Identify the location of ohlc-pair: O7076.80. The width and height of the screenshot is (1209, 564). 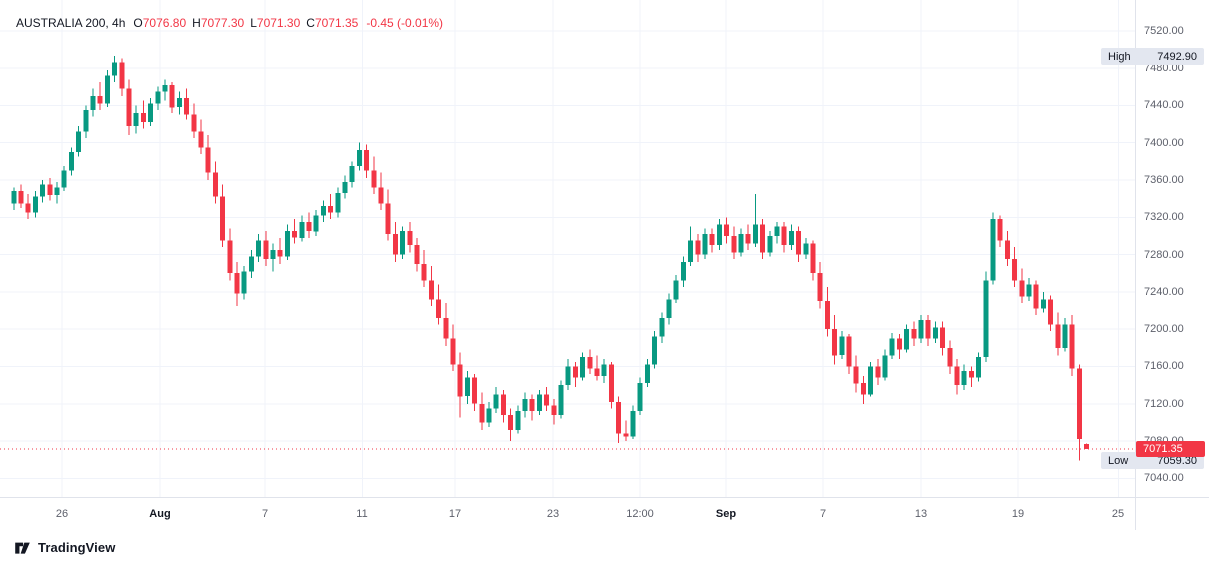
(159, 23).